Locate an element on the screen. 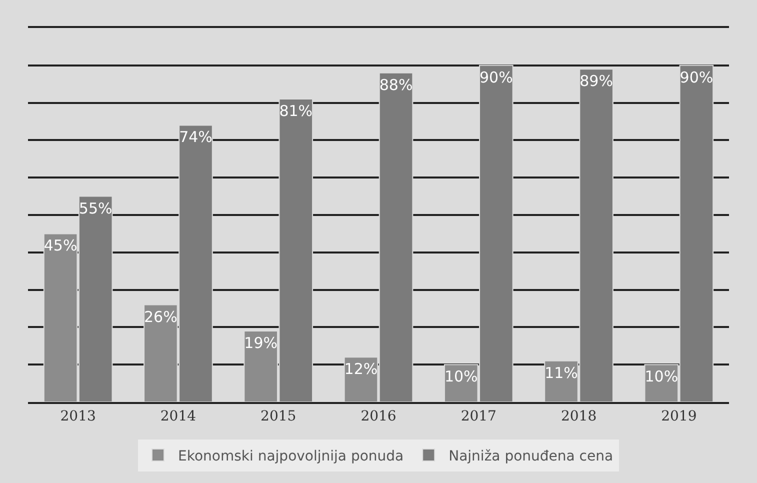 This screenshot has height=483, width=757. legend-label: Najniža ponuđena cena is located at coordinates (531, 456).